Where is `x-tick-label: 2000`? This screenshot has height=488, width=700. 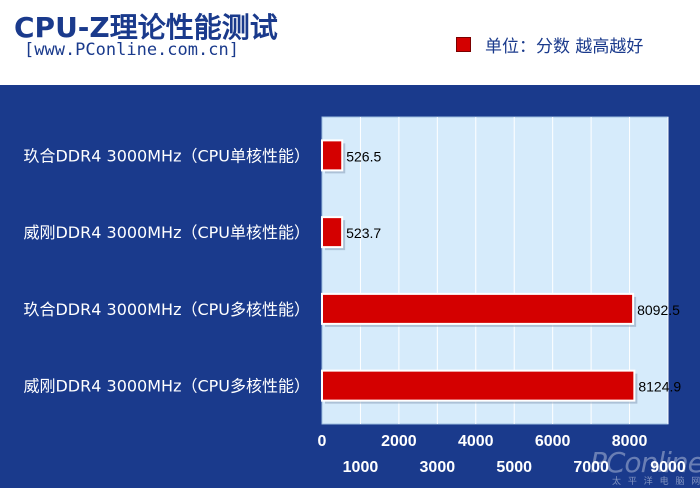
x-tick-label: 2000 is located at coordinates (399, 441).